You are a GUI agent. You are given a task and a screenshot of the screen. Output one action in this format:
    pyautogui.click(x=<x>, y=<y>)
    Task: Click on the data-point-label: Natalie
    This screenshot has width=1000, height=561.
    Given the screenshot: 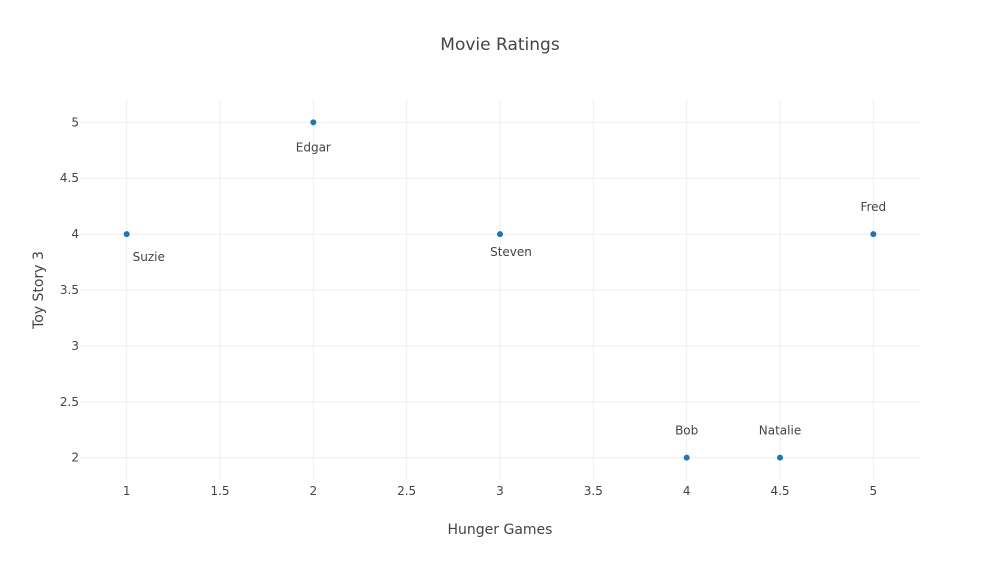 What is the action you would take?
    pyautogui.click(x=780, y=431)
    